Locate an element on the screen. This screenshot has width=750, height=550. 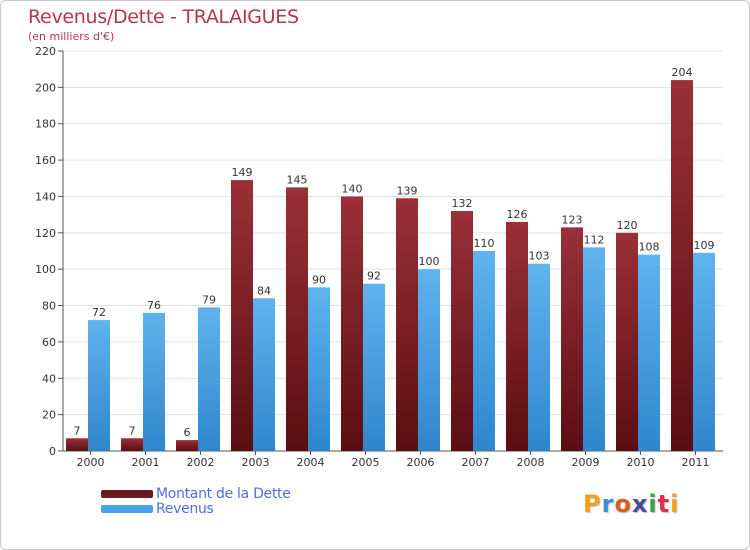
data-label: 120 is located at coordinates (627, 225).